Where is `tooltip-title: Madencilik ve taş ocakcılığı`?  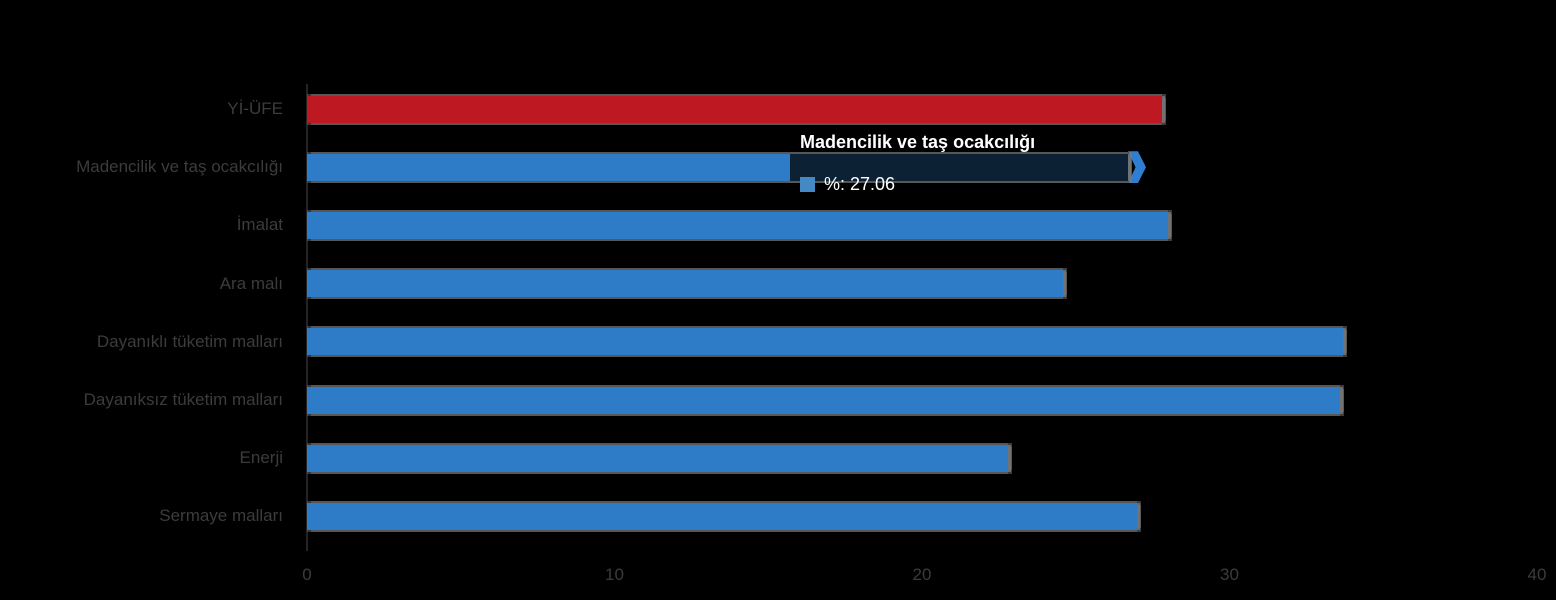
tooltip-title: Madencilik ve taş ocakcılığı is located at coordinates (918, 142).